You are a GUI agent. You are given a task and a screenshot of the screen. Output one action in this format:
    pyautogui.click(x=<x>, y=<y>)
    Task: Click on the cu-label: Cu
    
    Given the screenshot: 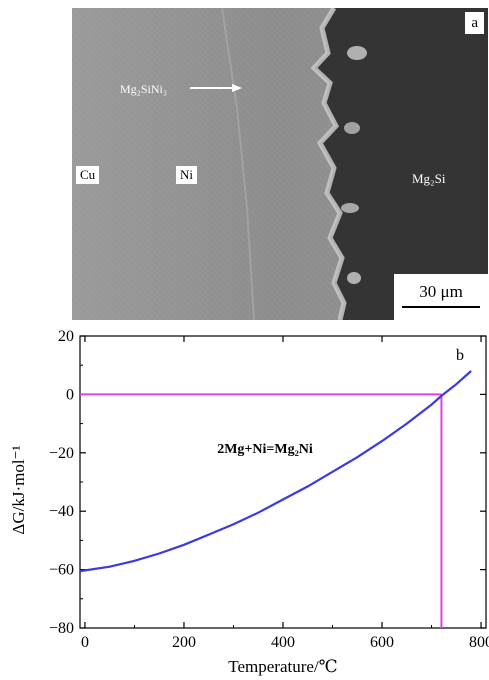 What is the action you would take?
    pyautogui.click(x=88, y=175)
    